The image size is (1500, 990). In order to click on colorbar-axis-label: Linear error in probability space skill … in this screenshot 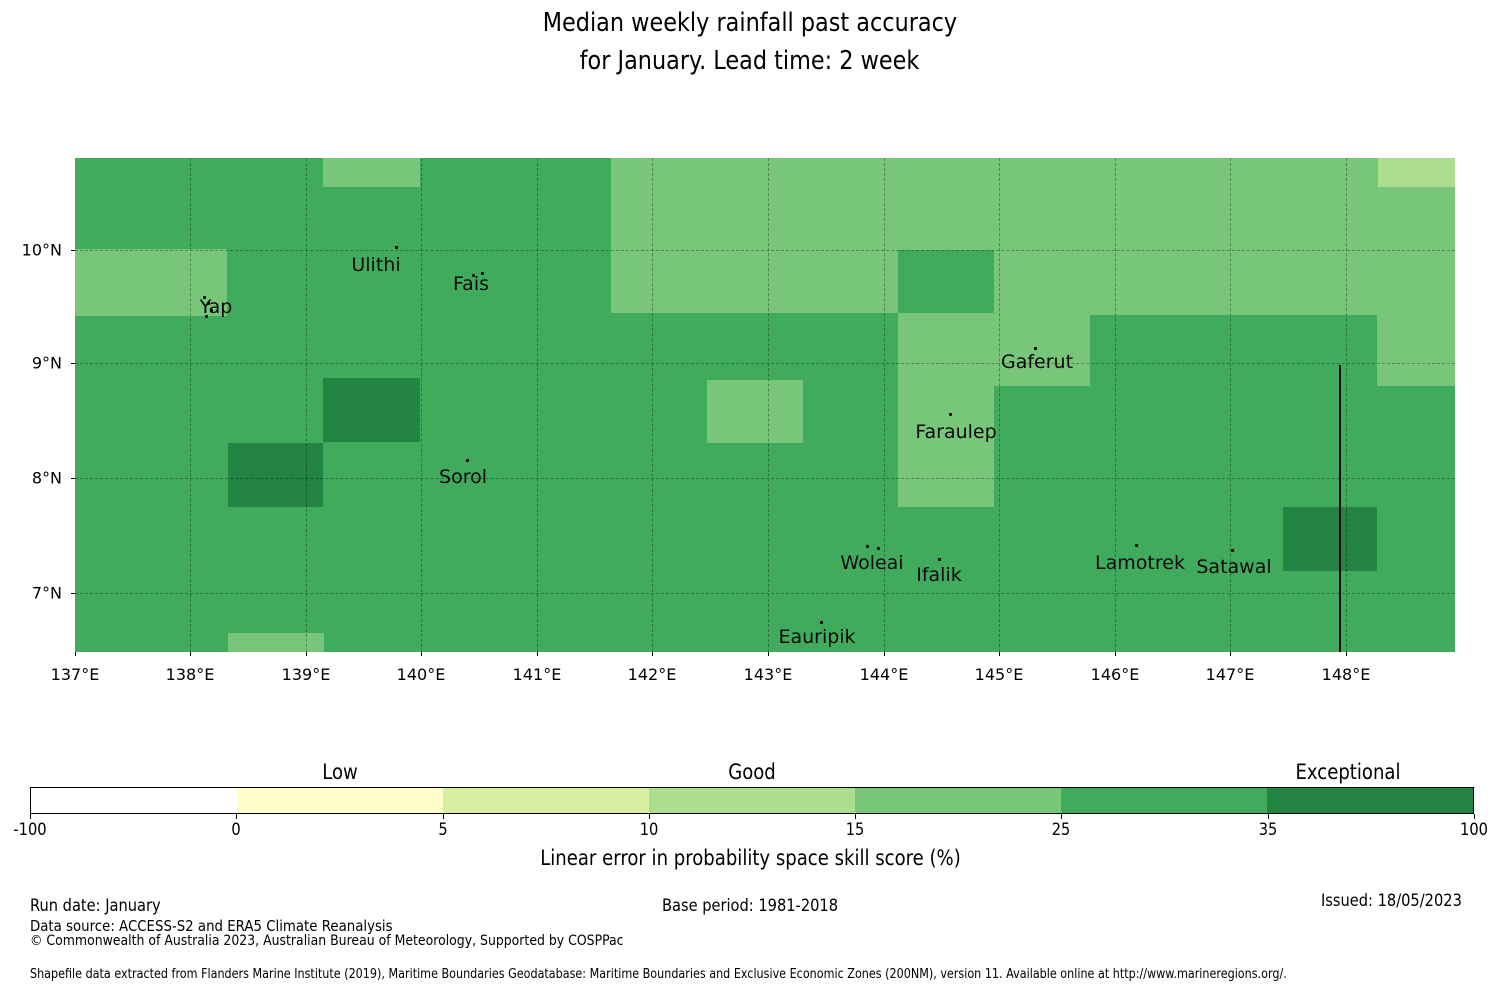, I will do `click(750, 858)`.